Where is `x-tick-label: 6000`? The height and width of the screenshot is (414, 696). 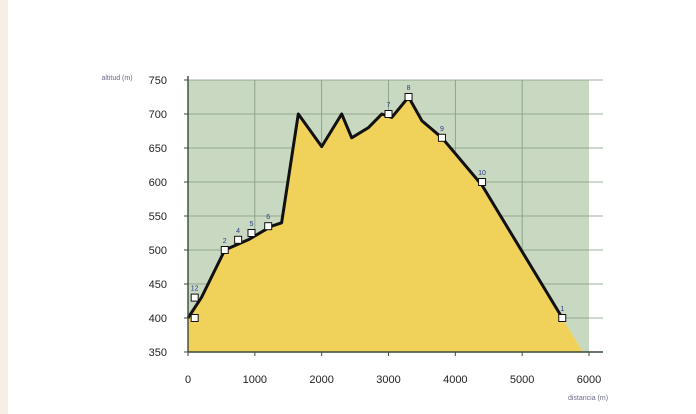 x-tick-label: 6000 is located at coordinates (589, 380).